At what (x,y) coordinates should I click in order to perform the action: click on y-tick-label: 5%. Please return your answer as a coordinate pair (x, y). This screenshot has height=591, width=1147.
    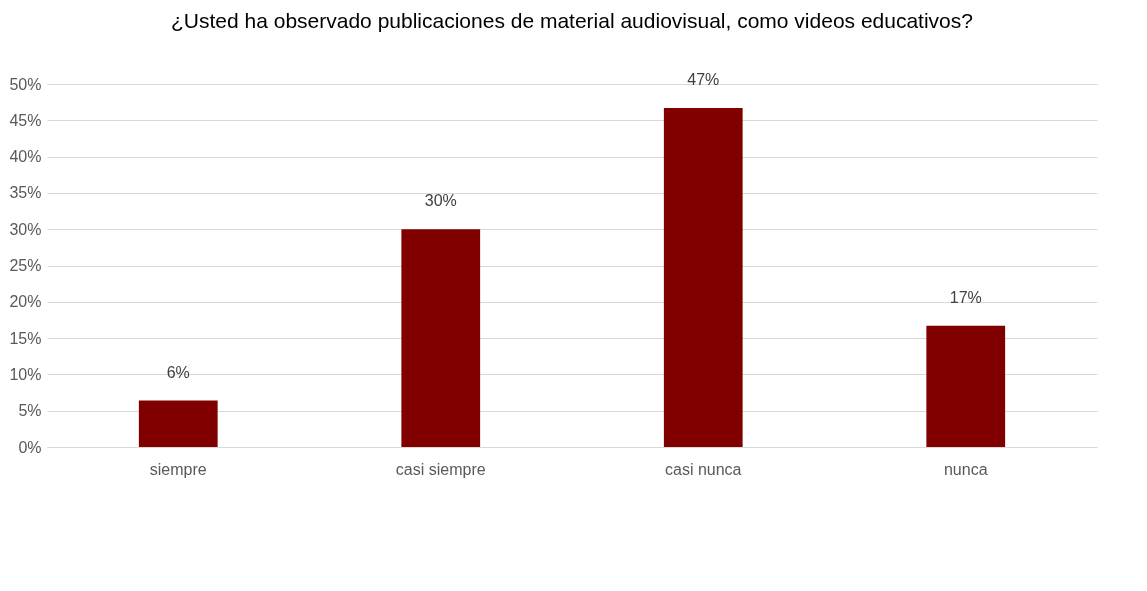
    Looking at the image, I should click on (30, 411).